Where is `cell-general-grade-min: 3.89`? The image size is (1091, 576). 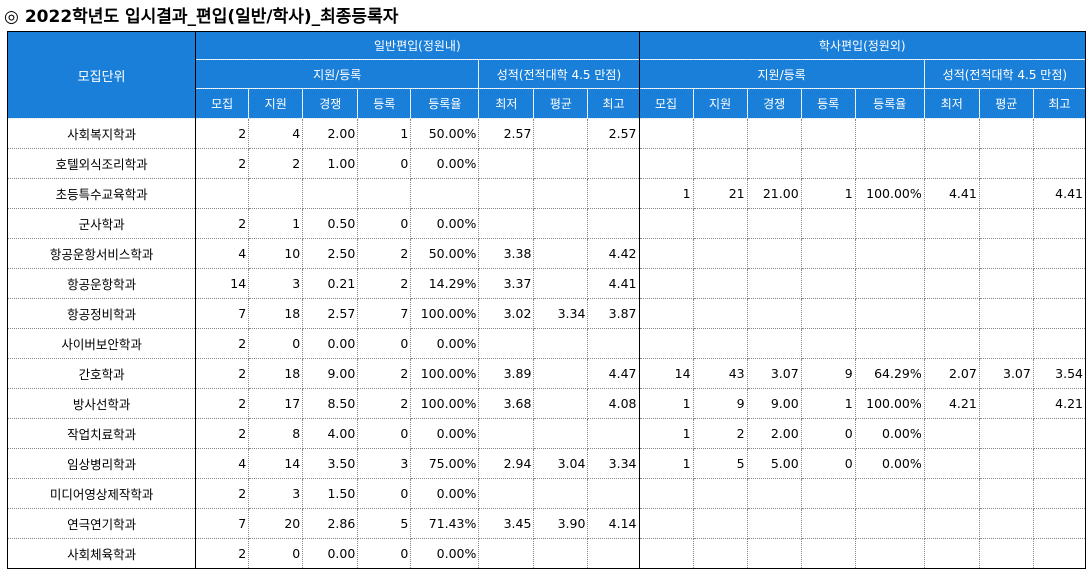 cell-general-grade-min: 3.89 is located at coordinates (506, 373).